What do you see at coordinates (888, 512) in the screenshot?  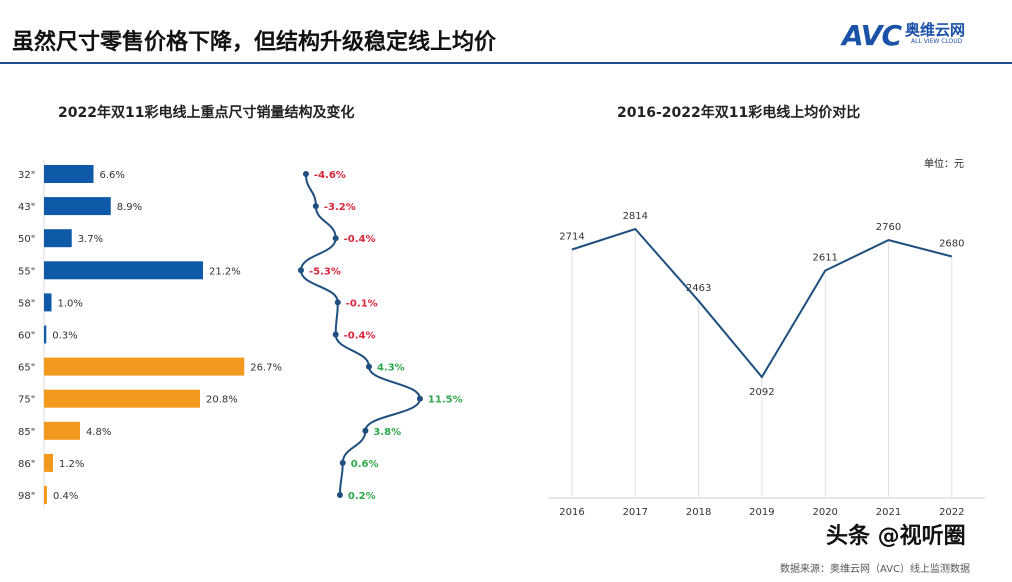 I see `x-tick-label: 2021` at bounding box center [888, 512].